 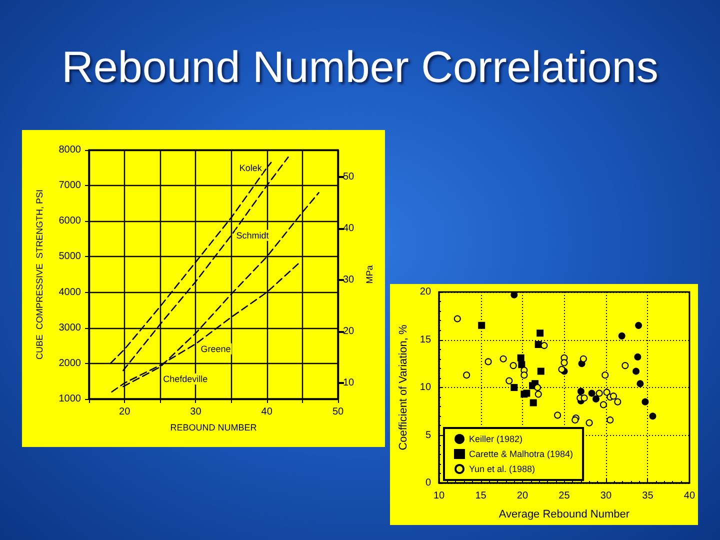 What do you see at coordinates (349, 176) in the screenshot?
I see `y2-tick-label: 50` at bounding box center [349, 176].